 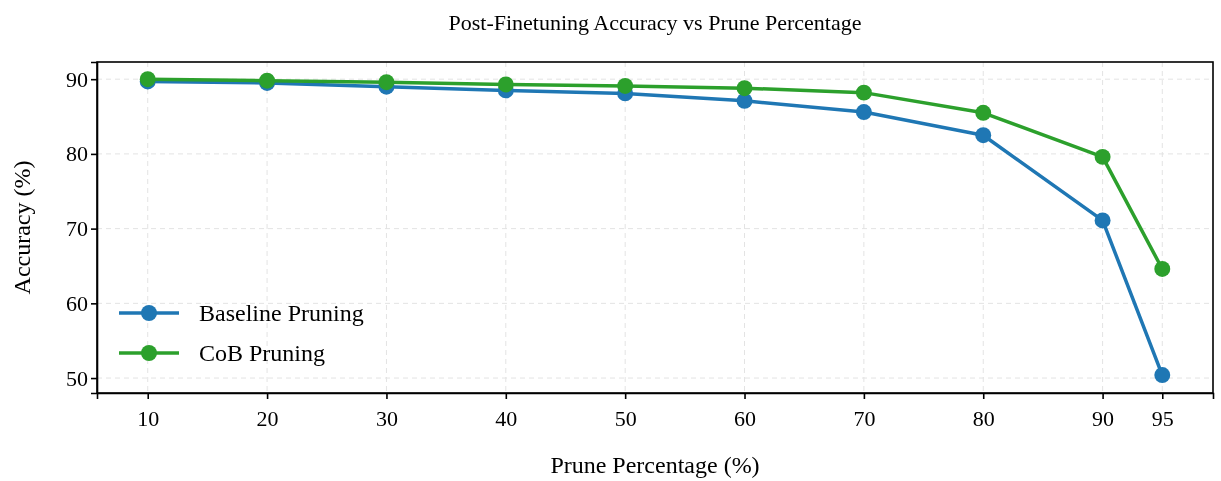 I want to click on y-axis-title: Accuracy (%), so click(x=22, y=227).